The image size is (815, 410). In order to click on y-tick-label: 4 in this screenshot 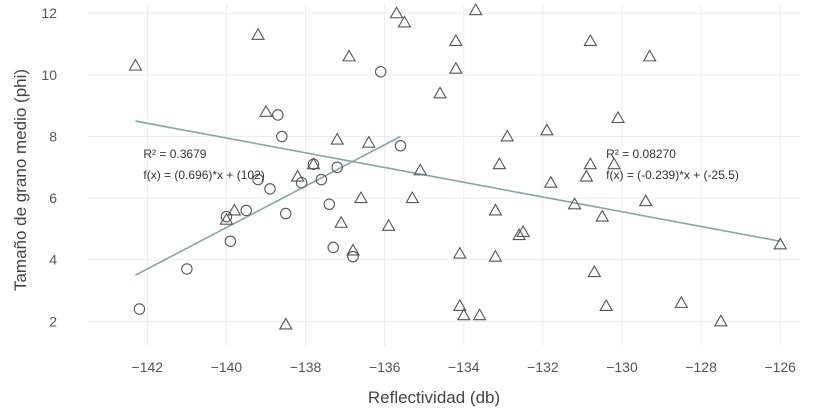, I will do `click(53, 260)`.